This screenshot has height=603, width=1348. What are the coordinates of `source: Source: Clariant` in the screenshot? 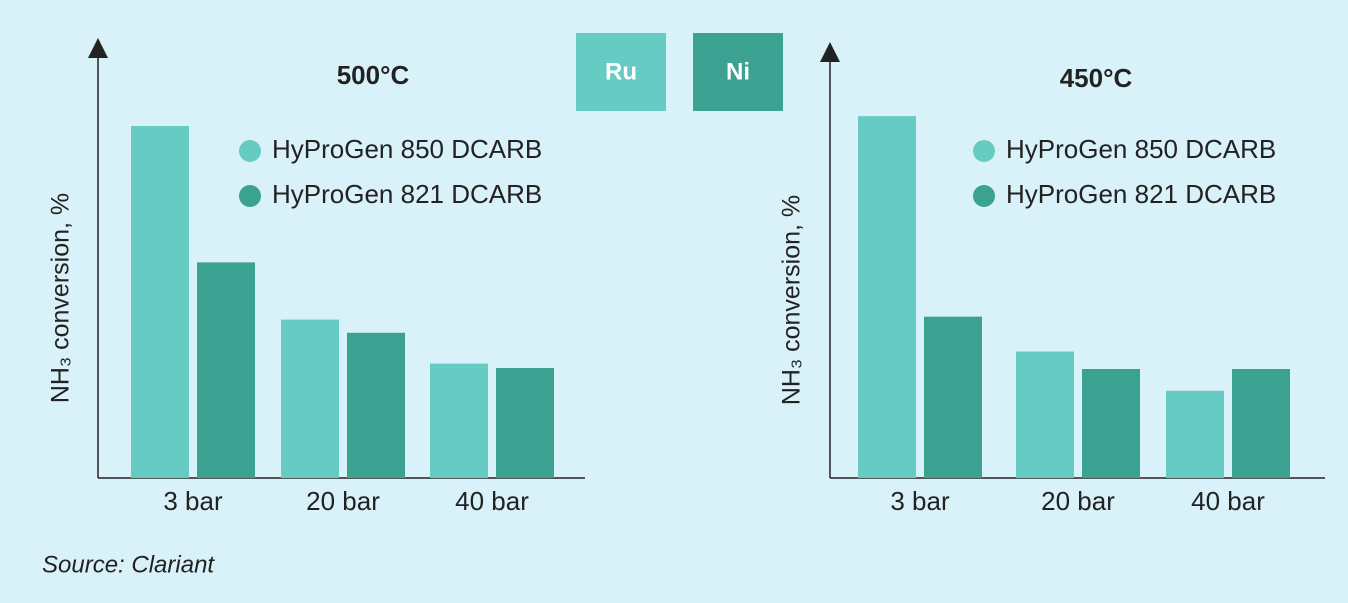 It's located at (128, 564).